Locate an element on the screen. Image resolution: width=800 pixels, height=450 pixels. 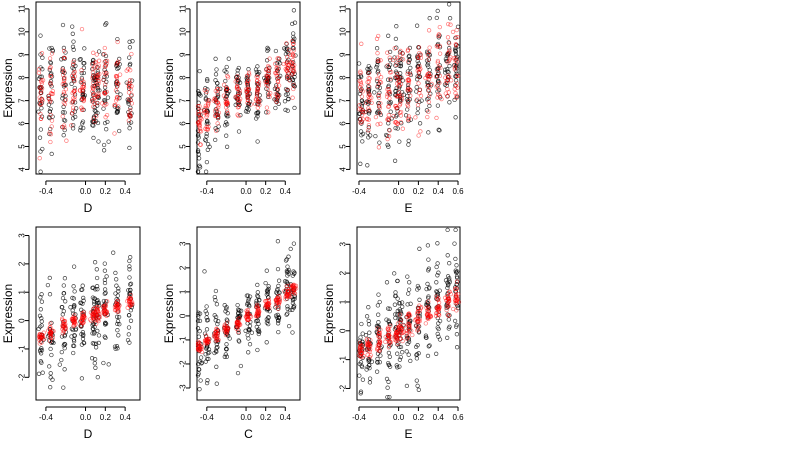
y-tick-label: 0 is located at coordinates (22, 320).